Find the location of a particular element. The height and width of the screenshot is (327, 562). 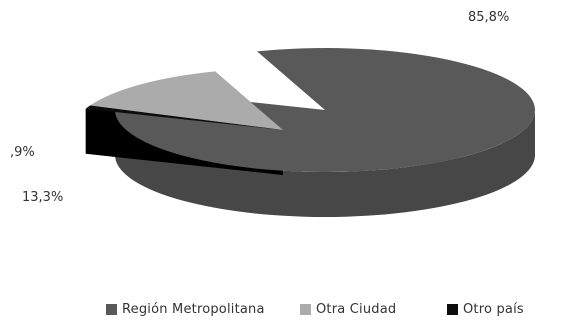

legend-item-otro-pais: Otro país is located at coordinates (485, 309).